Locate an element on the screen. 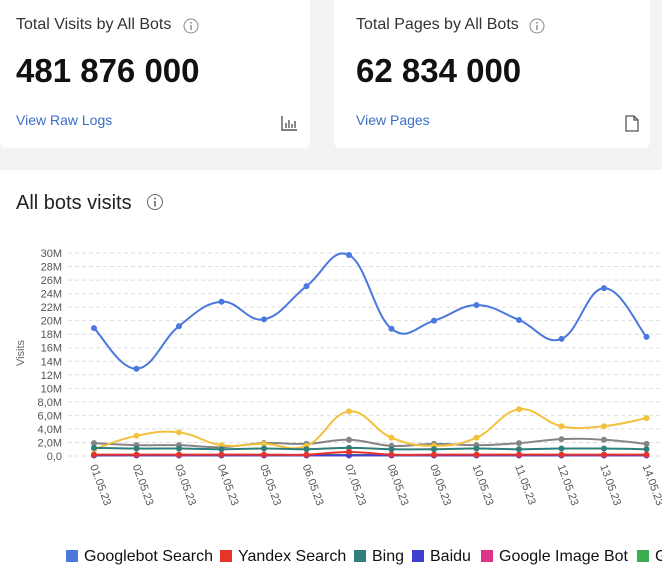 This screenshot has height=578, width=662. card-title: Total Pages by All Bots is located at coordinates (437, 24).